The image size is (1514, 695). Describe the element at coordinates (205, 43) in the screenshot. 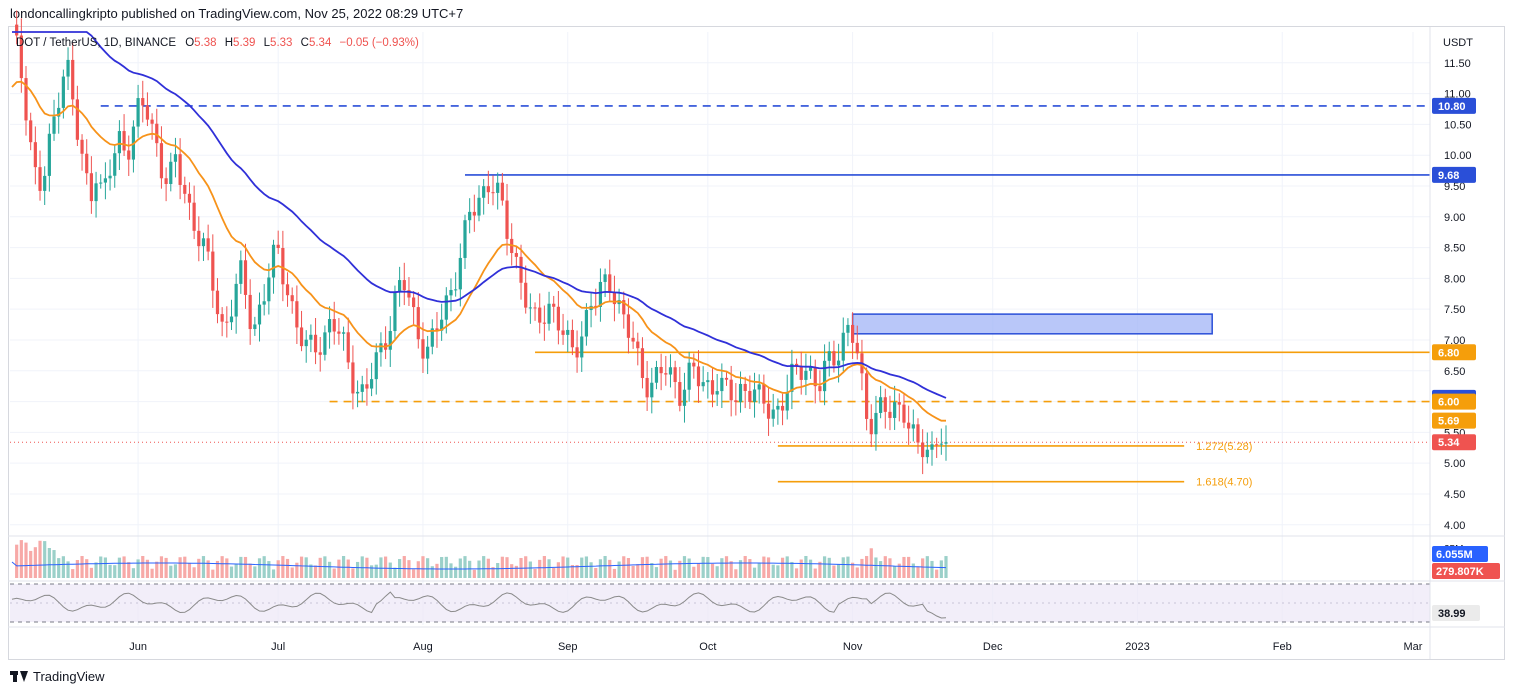

I see `legend-open: 5.38` at that location.